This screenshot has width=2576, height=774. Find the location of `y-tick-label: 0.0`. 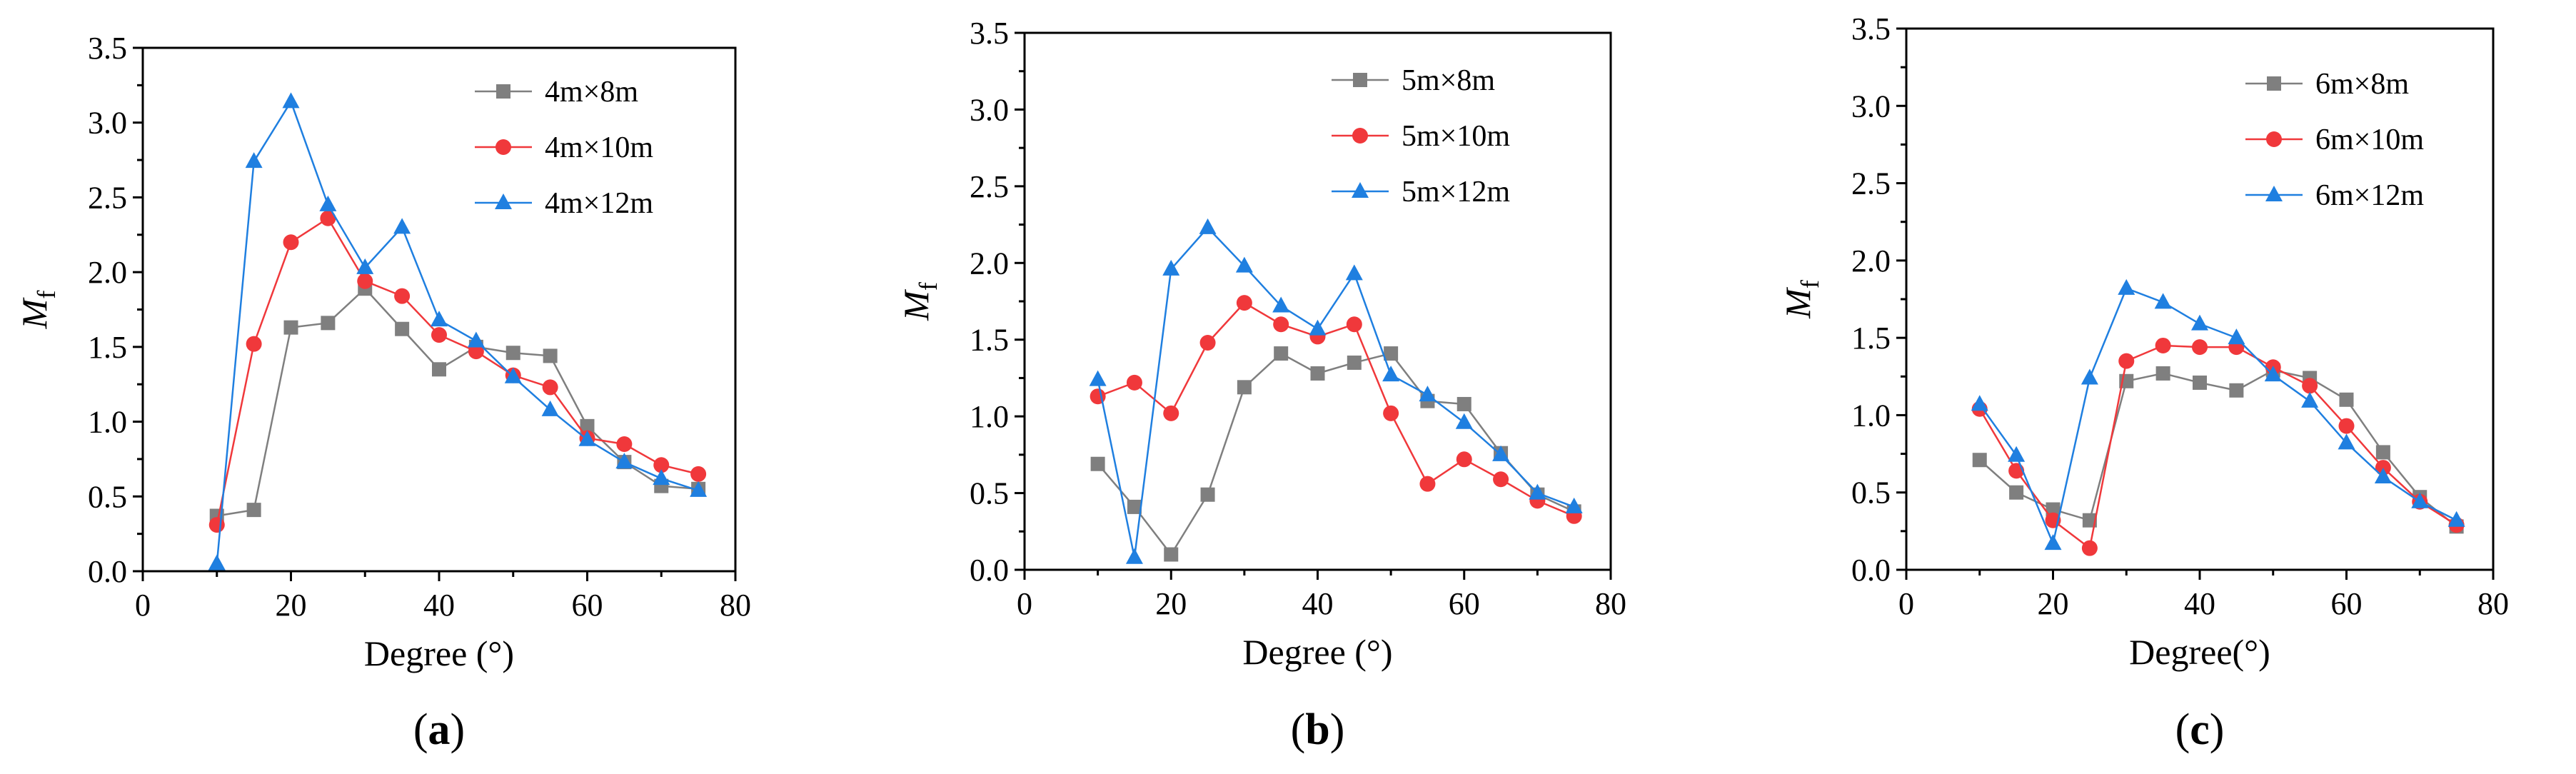

y-tick-label: 0.0 is located at coordinates (1871, 570).